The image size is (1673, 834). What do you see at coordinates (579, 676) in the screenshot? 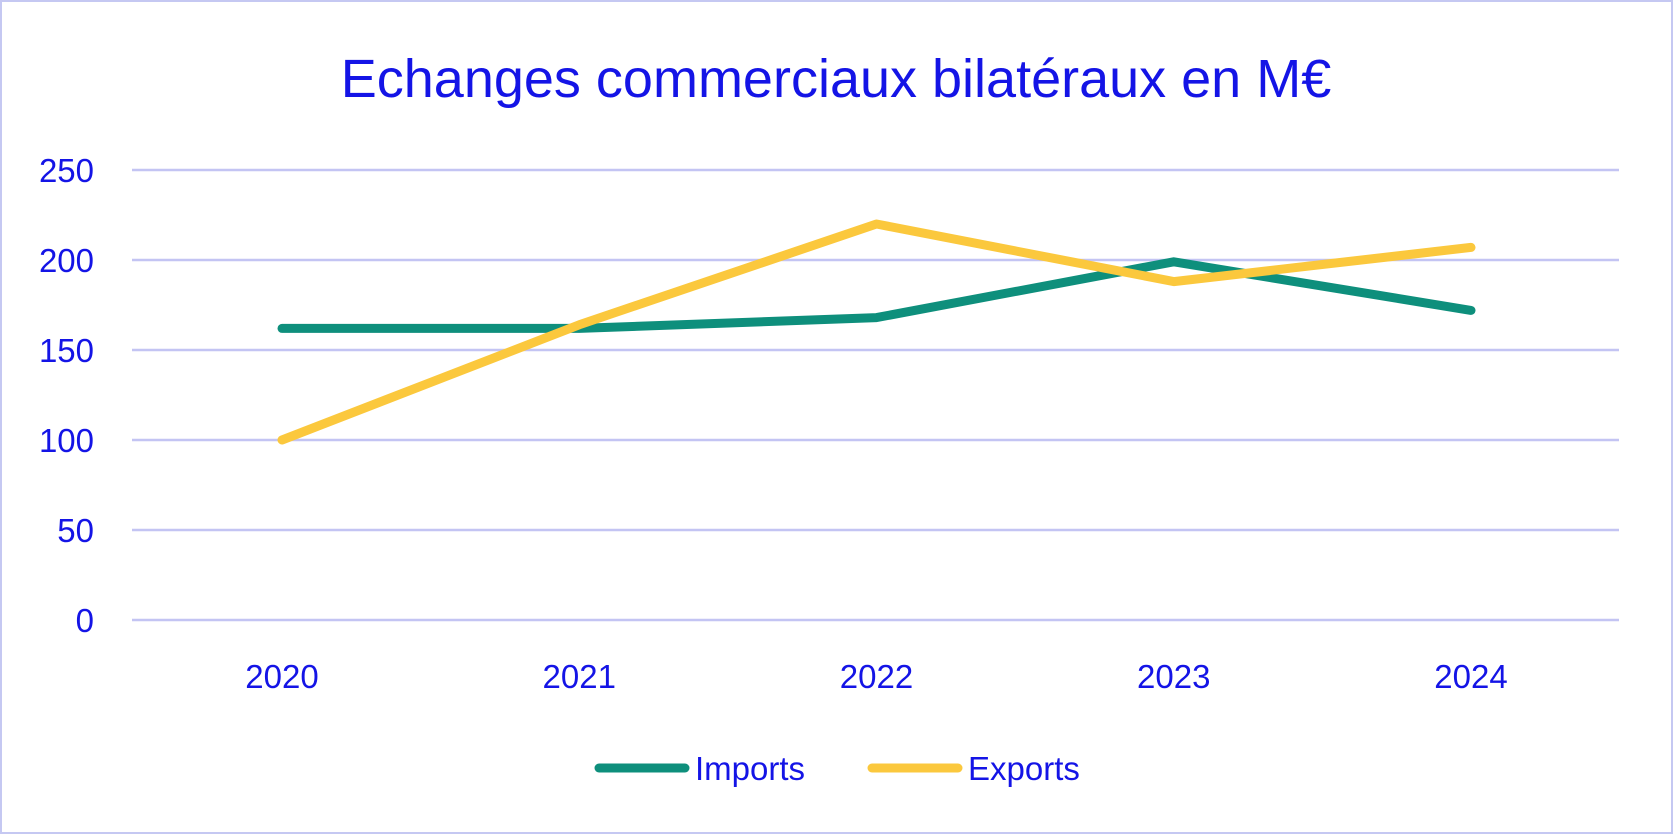
I see `x-tick-label: 2021` at bounding box center [579, 676].